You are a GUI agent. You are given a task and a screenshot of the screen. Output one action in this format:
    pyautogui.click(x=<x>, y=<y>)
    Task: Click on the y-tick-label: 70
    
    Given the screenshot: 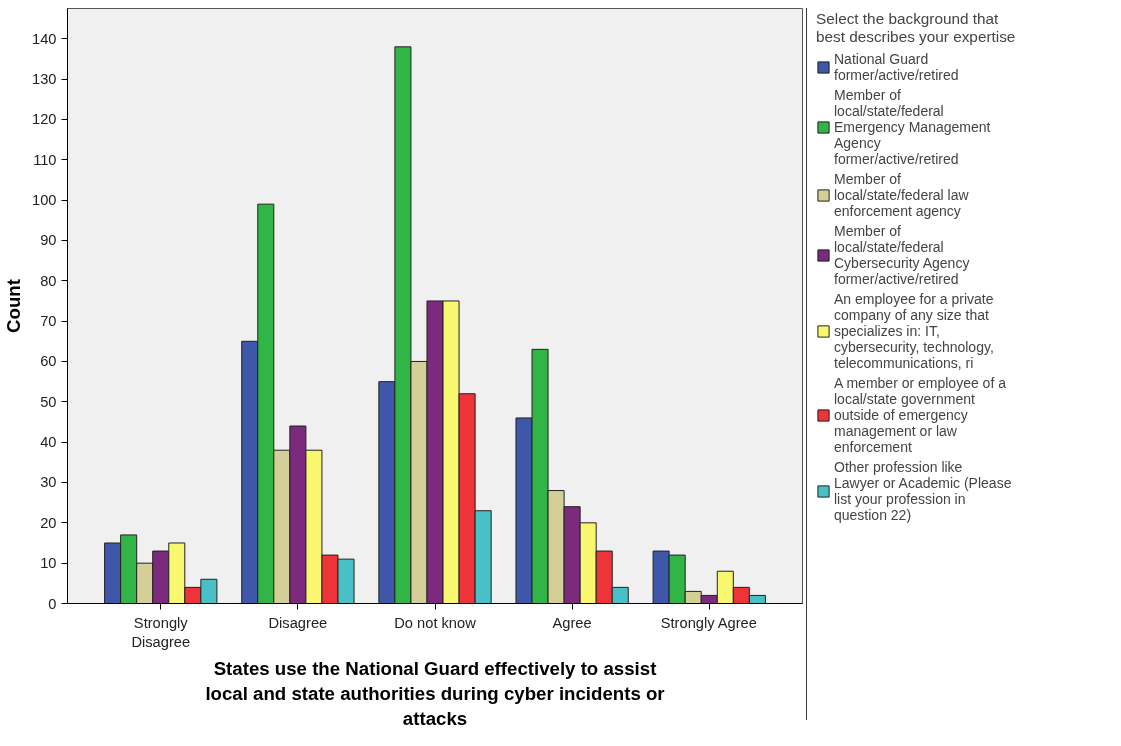 What is the action you would take?
    pyautogui.click(x=48, y=321)
    